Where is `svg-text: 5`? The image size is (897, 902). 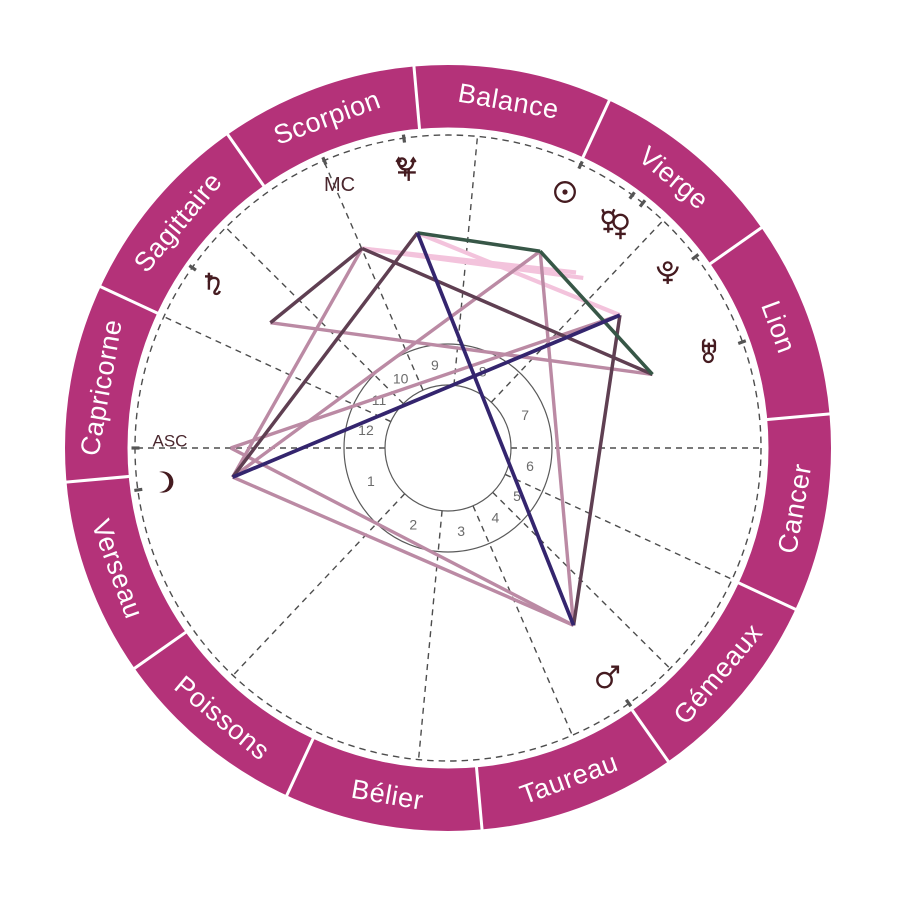 svg-text: 5 is located at coordinates (517, 496).